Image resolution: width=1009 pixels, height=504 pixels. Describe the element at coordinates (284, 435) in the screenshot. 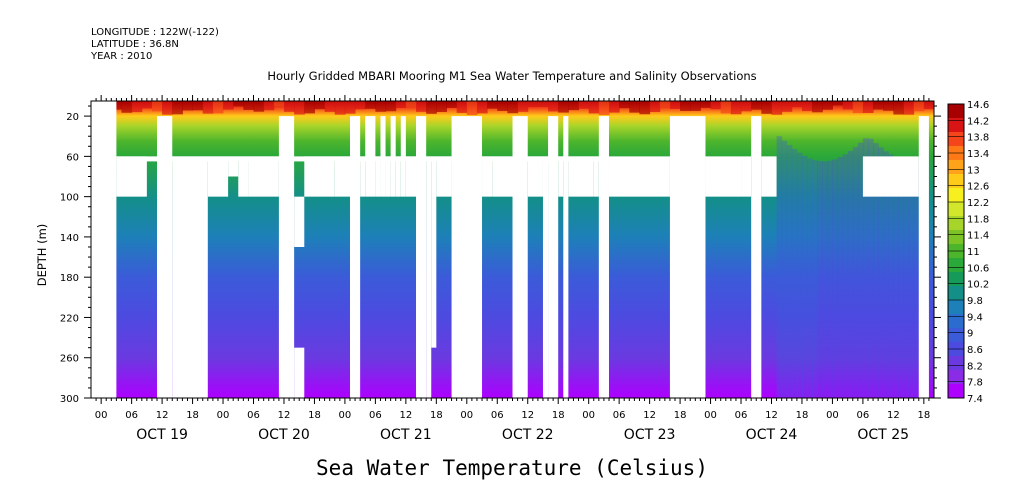

I see `day-label: OCT 20` at that location.